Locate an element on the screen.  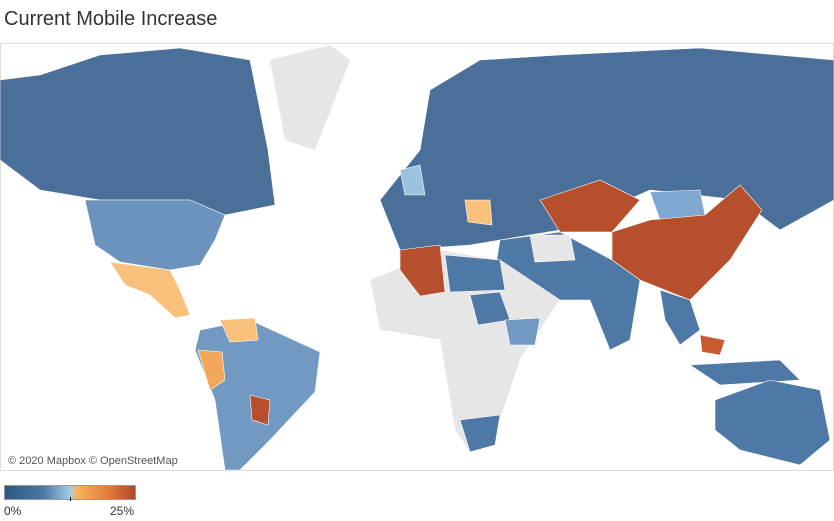
title: Current Mobile Increase is located at coordinates (111, 19).